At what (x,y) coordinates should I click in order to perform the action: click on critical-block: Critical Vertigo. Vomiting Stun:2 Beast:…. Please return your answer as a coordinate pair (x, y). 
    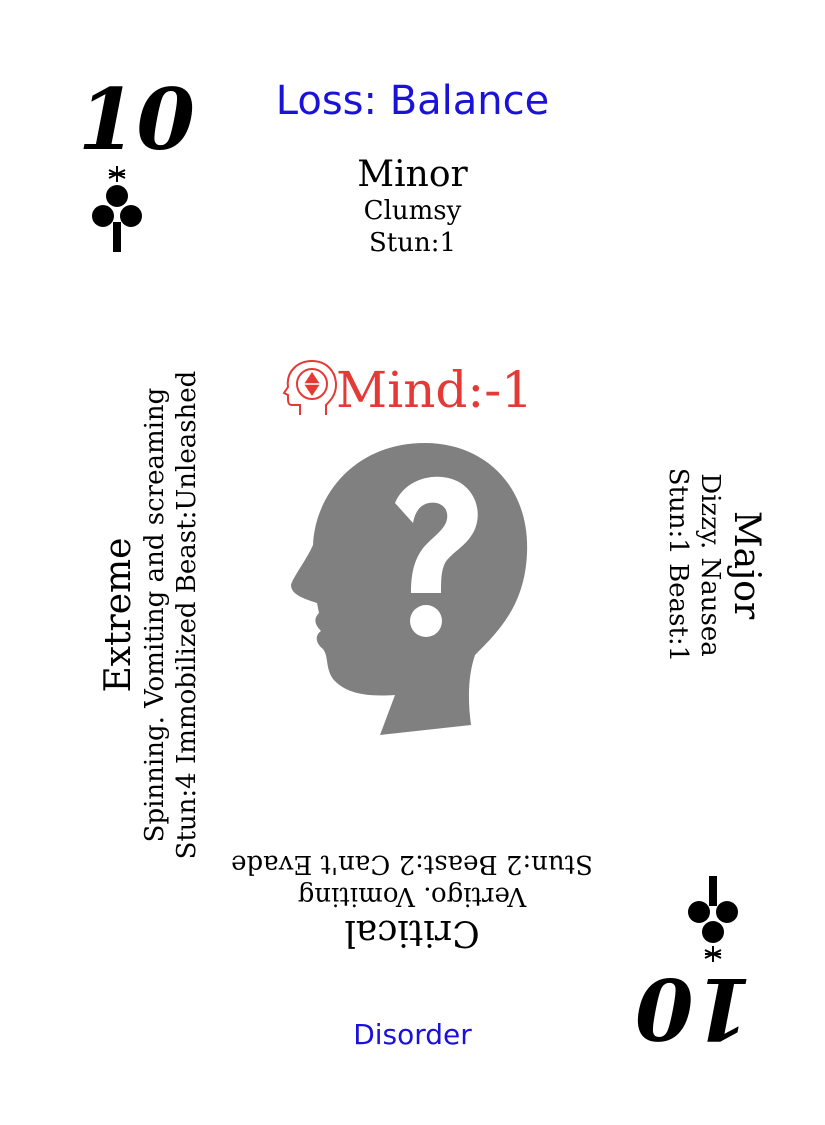
    Looking at the image, I should click on (412, 880).